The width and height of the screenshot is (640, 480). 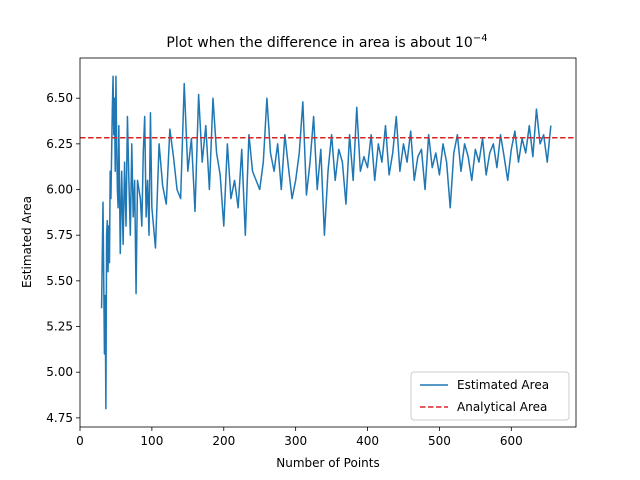 I want to click on y-tick-label: 5.00, so click(x=59, y=372).